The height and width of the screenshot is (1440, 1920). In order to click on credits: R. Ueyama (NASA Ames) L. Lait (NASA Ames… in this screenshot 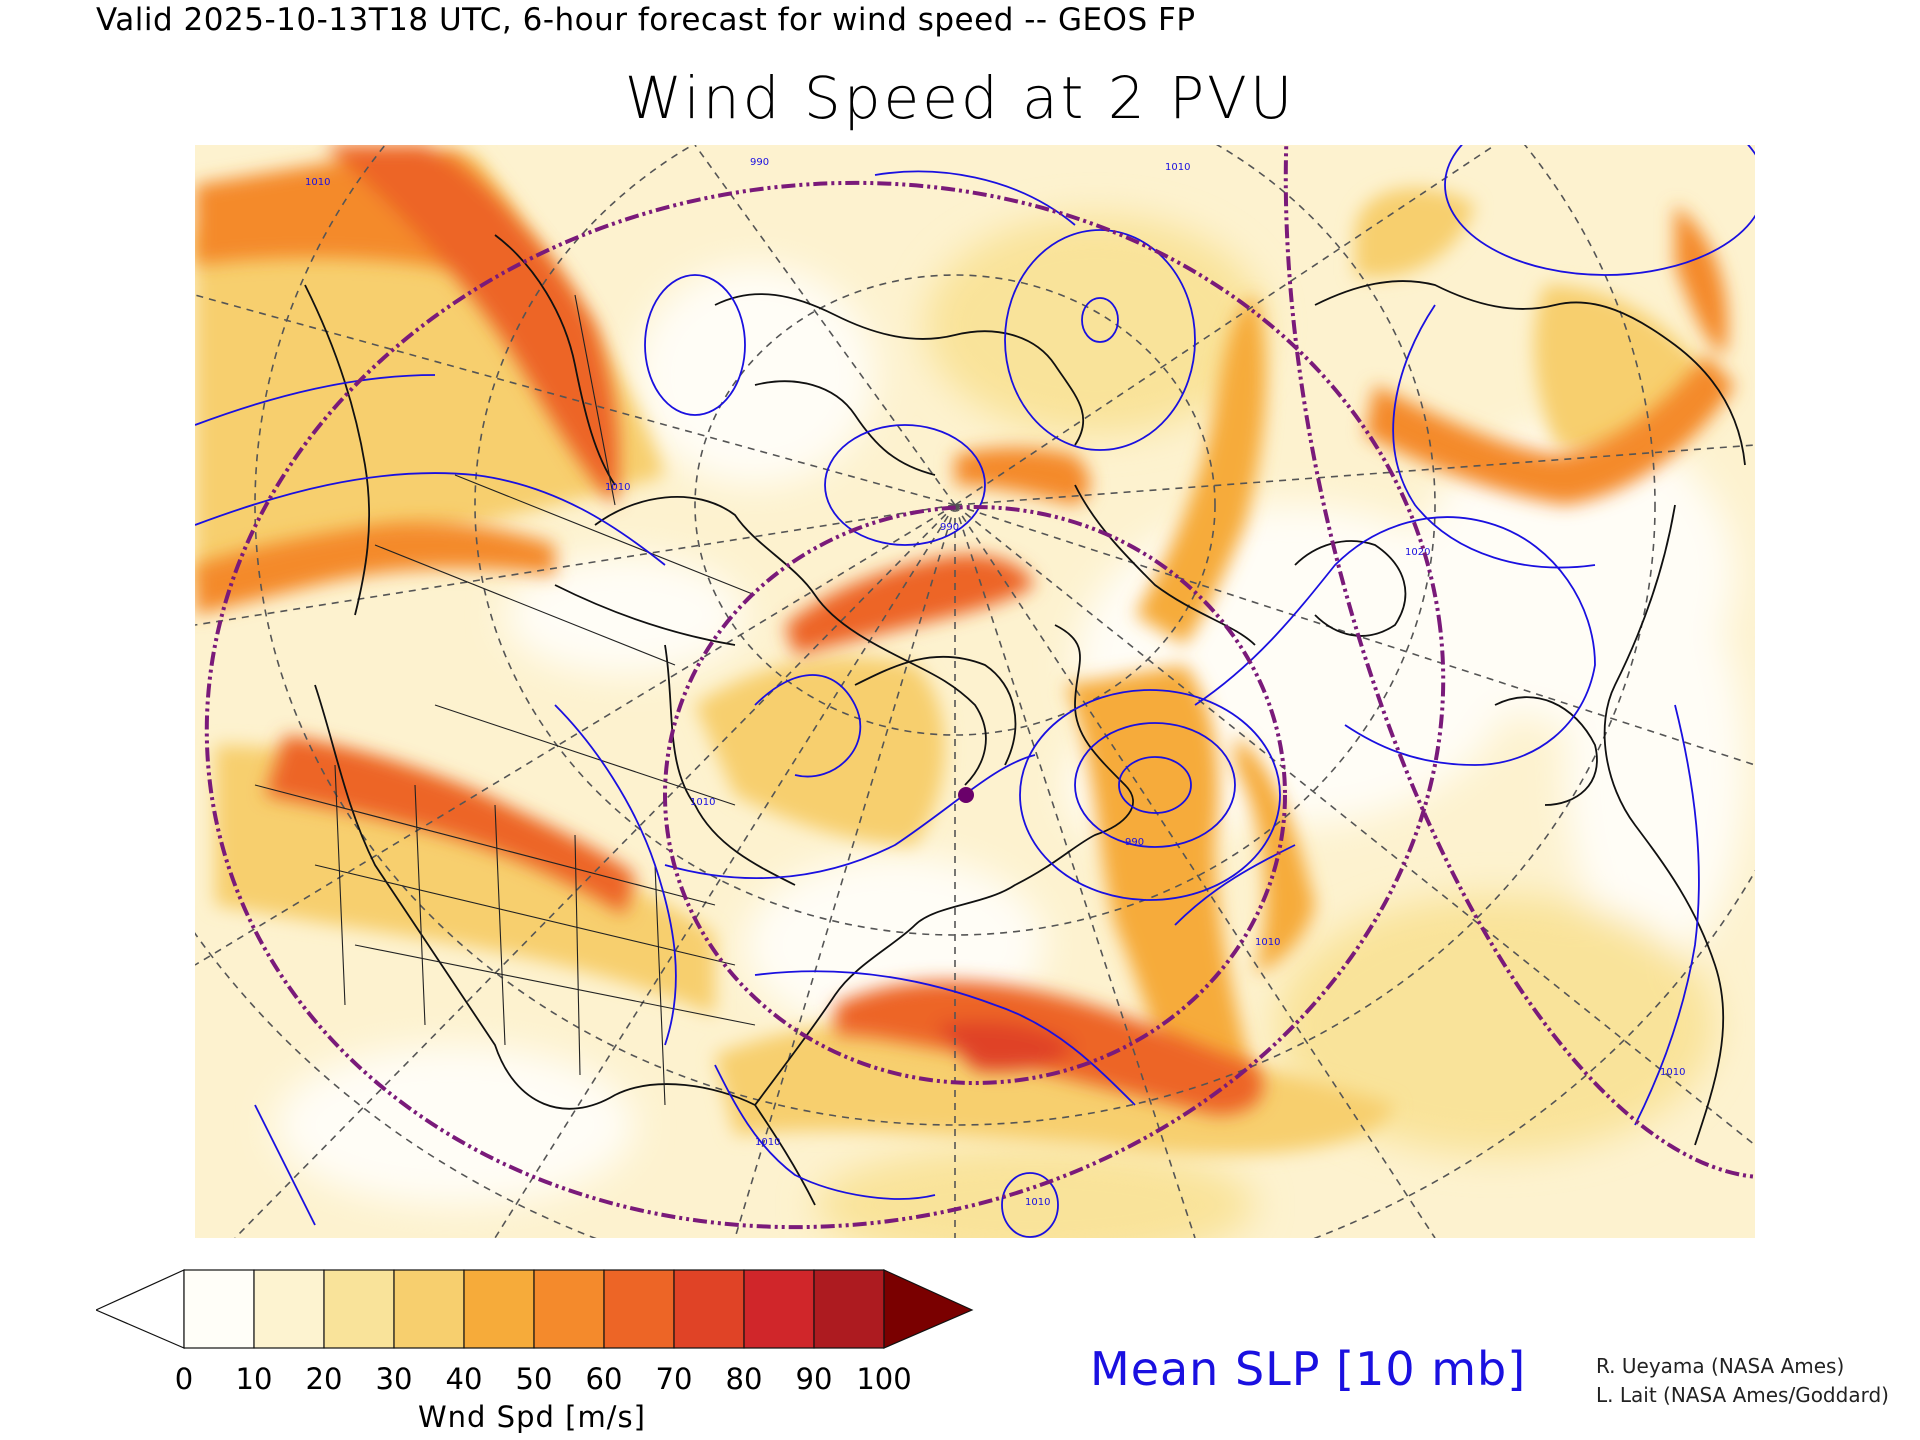, I will do `click(1742, 1381)`.